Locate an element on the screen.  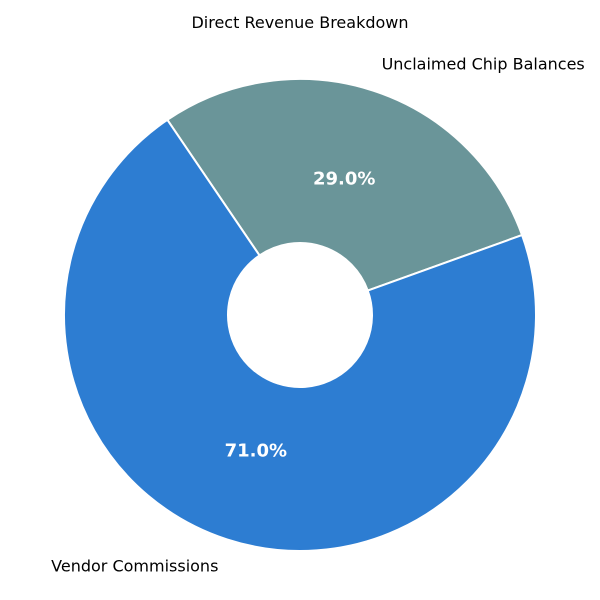
percent-label: 71.0% is located at coordinates (256, 451).